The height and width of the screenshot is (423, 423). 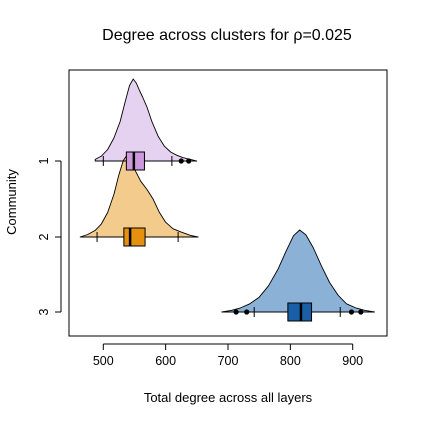 I want to click on y-axis-label: Community, so click(x=11, y=202).